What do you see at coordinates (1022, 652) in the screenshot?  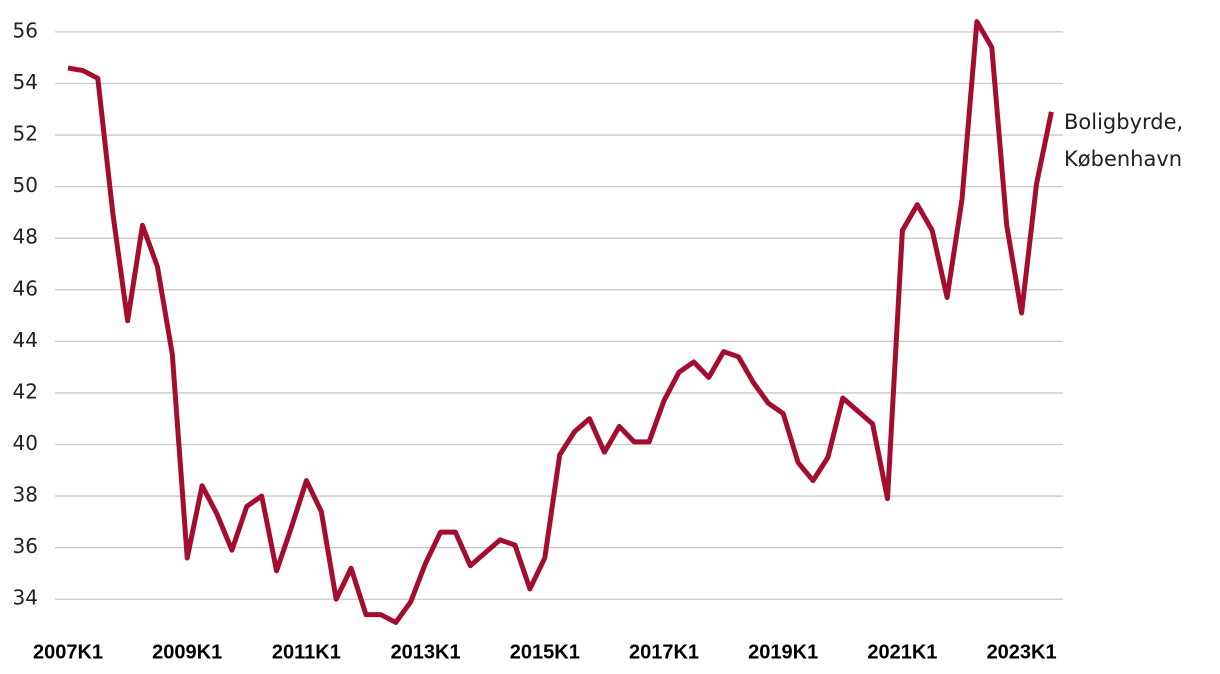 I see `x-tick-label: 2023K1` at bounding box center [1022, 652].